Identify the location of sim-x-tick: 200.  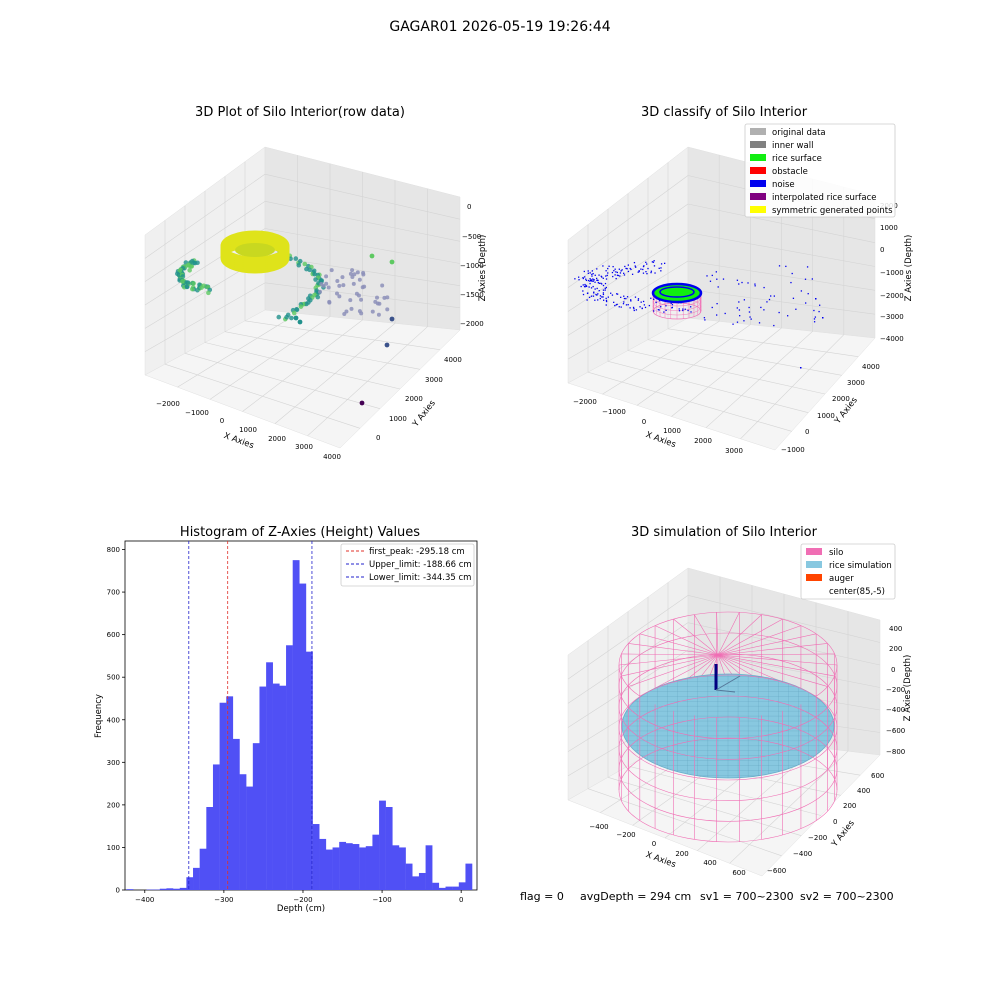
(681, 854).